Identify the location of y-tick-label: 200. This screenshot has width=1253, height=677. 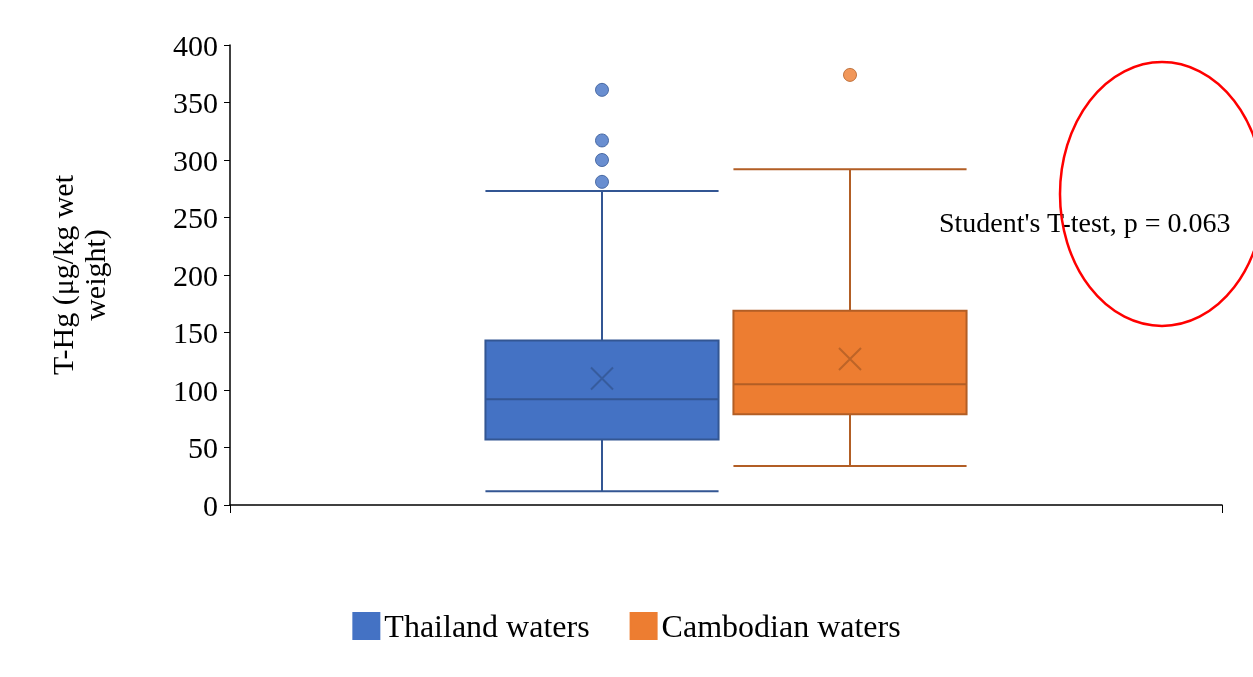
(195, 275).